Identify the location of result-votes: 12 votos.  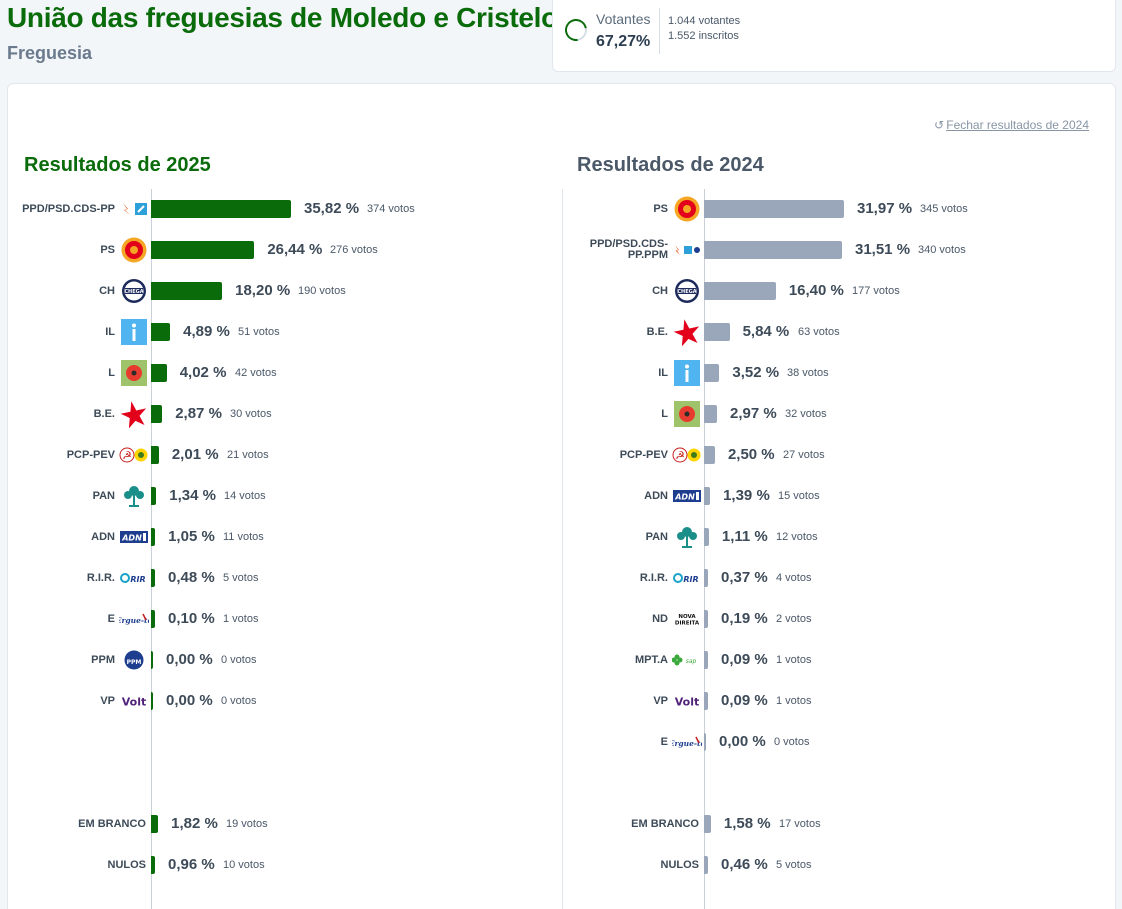
(797, 537).